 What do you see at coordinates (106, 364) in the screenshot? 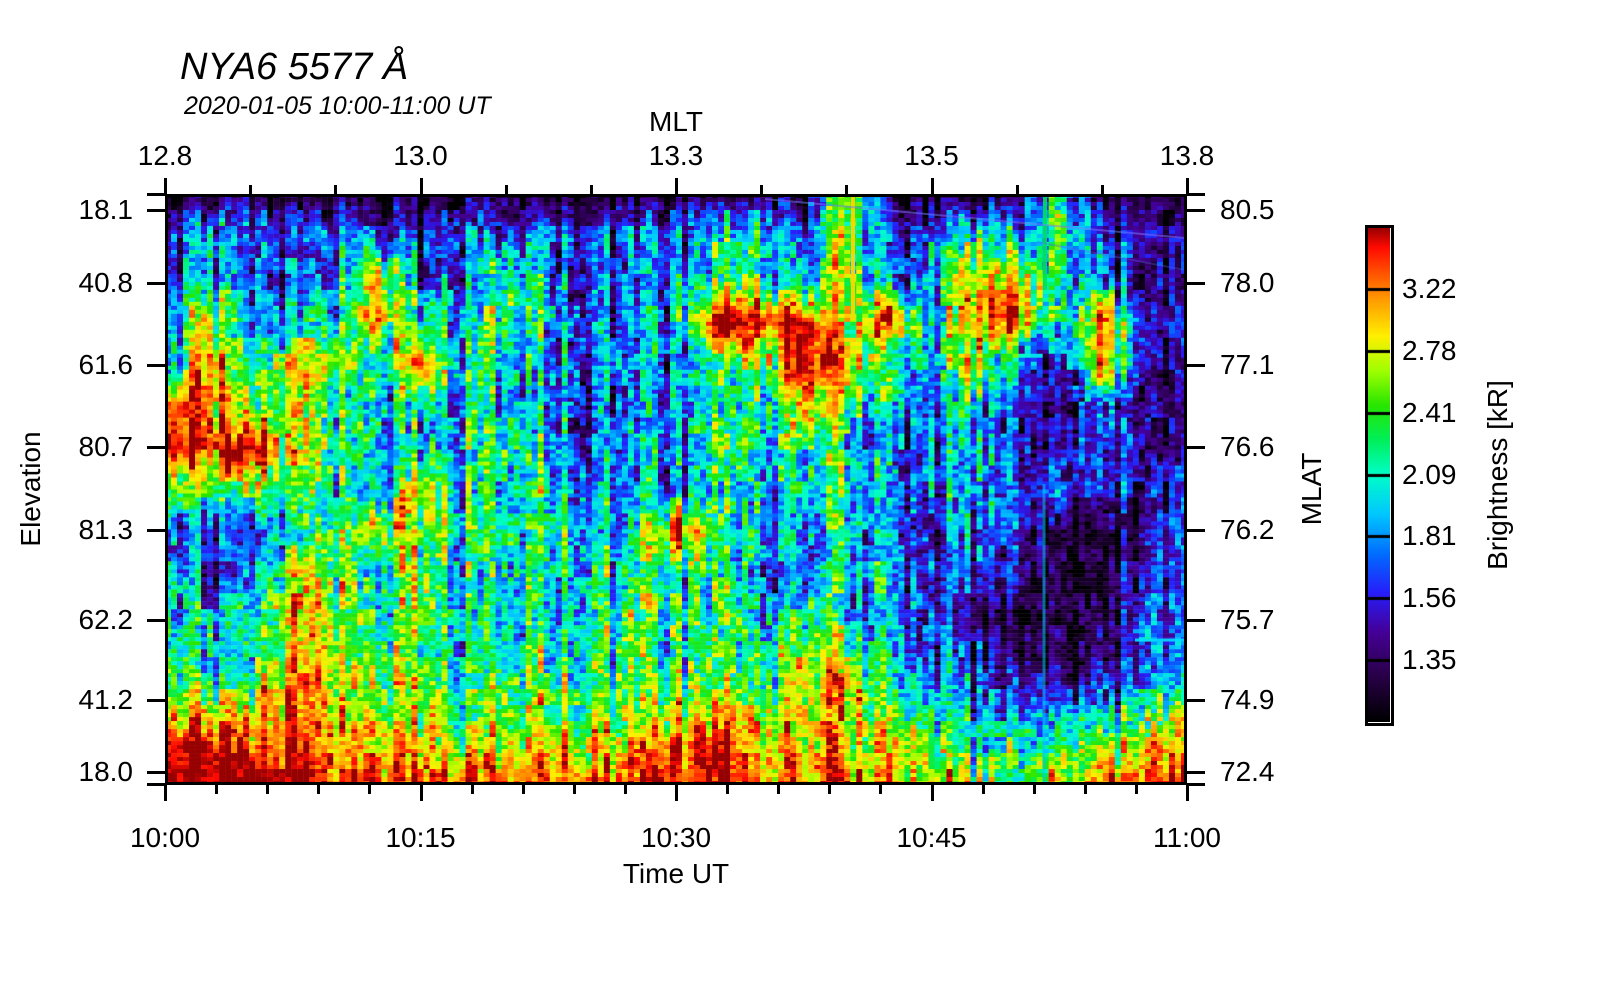
I see `left-axis-tick-label: 61.6` at bounding box center [106, 364].